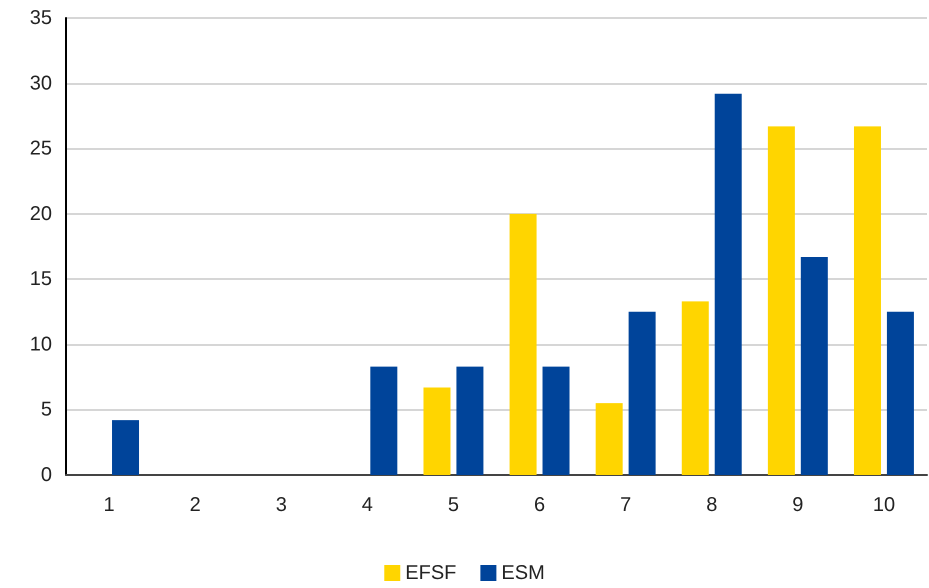 Image resolution: width=929 pixels, height=588 pixels. I want to click on legend-label: EFSF, so click(430, 573).